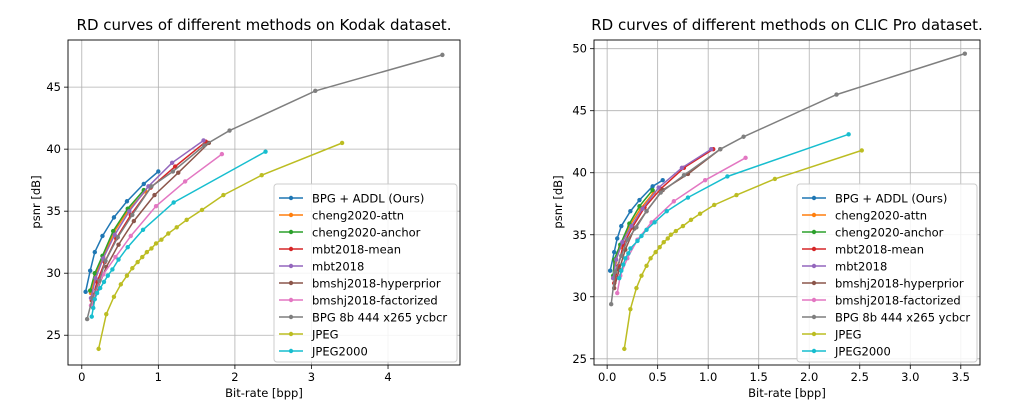  What do you see at coordinates (708, 377) in the screenshot?
I see `x-tick-label: 1.0` at bounding box center [708, 377].